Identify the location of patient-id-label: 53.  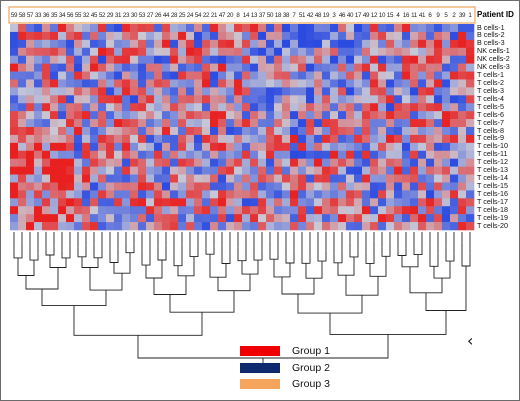
(142, 15).